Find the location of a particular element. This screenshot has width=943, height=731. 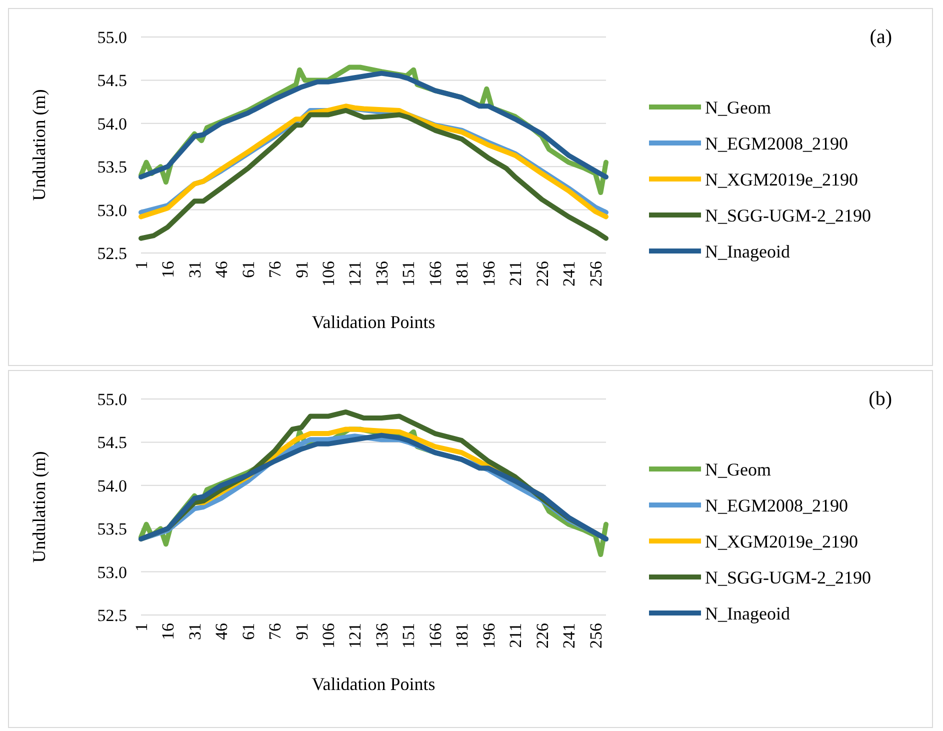

text: (b) is located at coordinates (880, 399).